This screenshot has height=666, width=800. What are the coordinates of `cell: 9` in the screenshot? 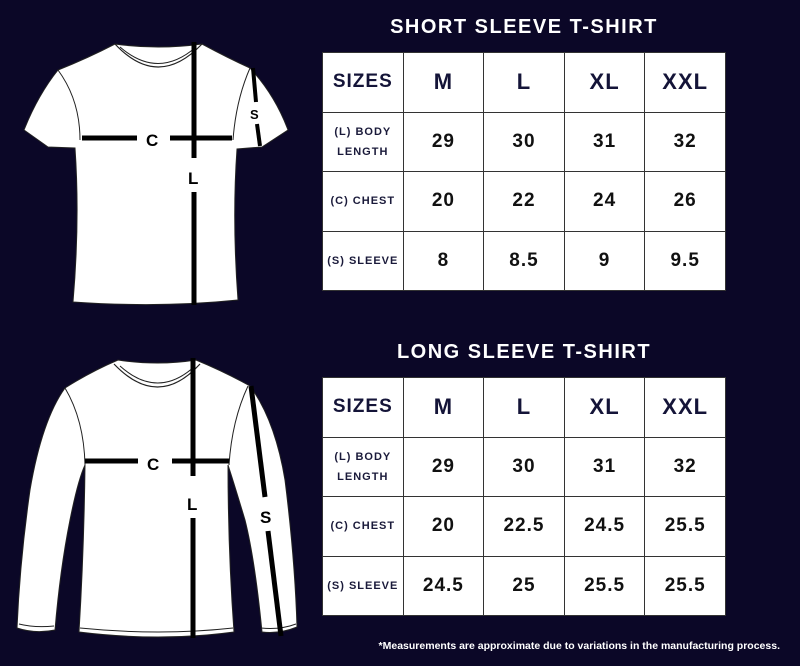 It's located at (604, 260).